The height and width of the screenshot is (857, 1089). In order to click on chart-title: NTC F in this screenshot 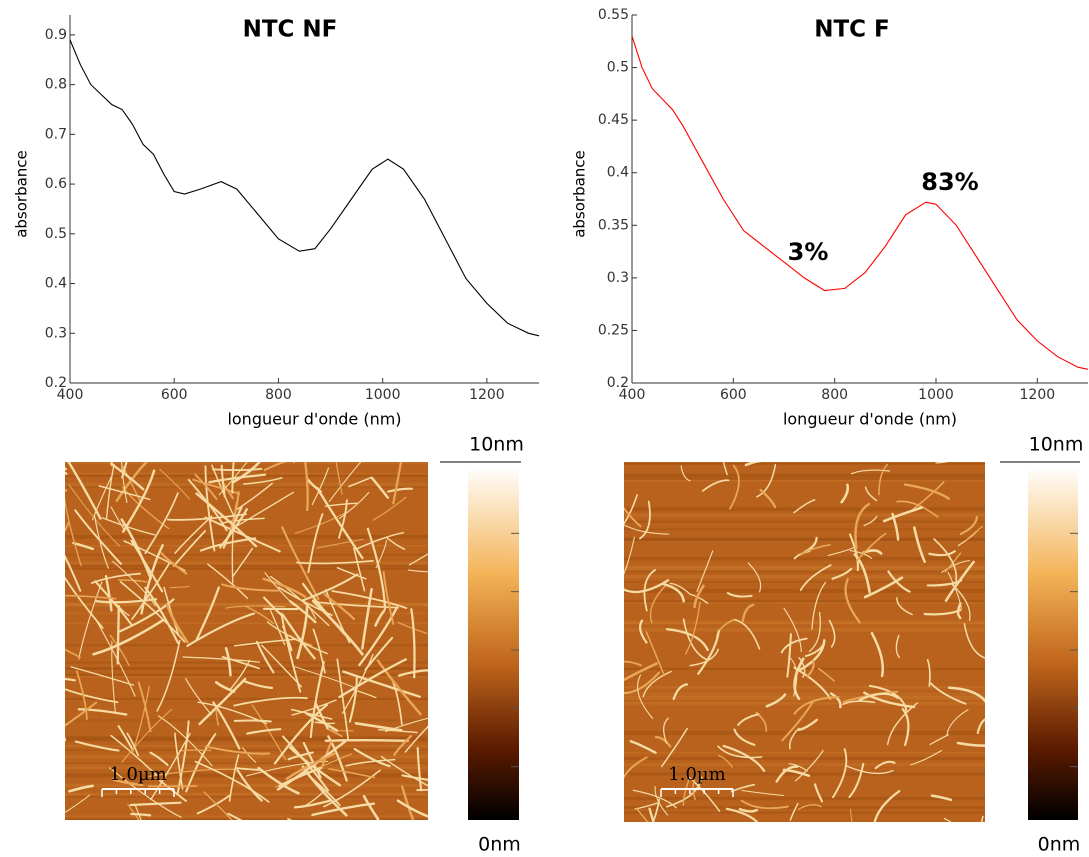, I will do `click(852, 30)`.